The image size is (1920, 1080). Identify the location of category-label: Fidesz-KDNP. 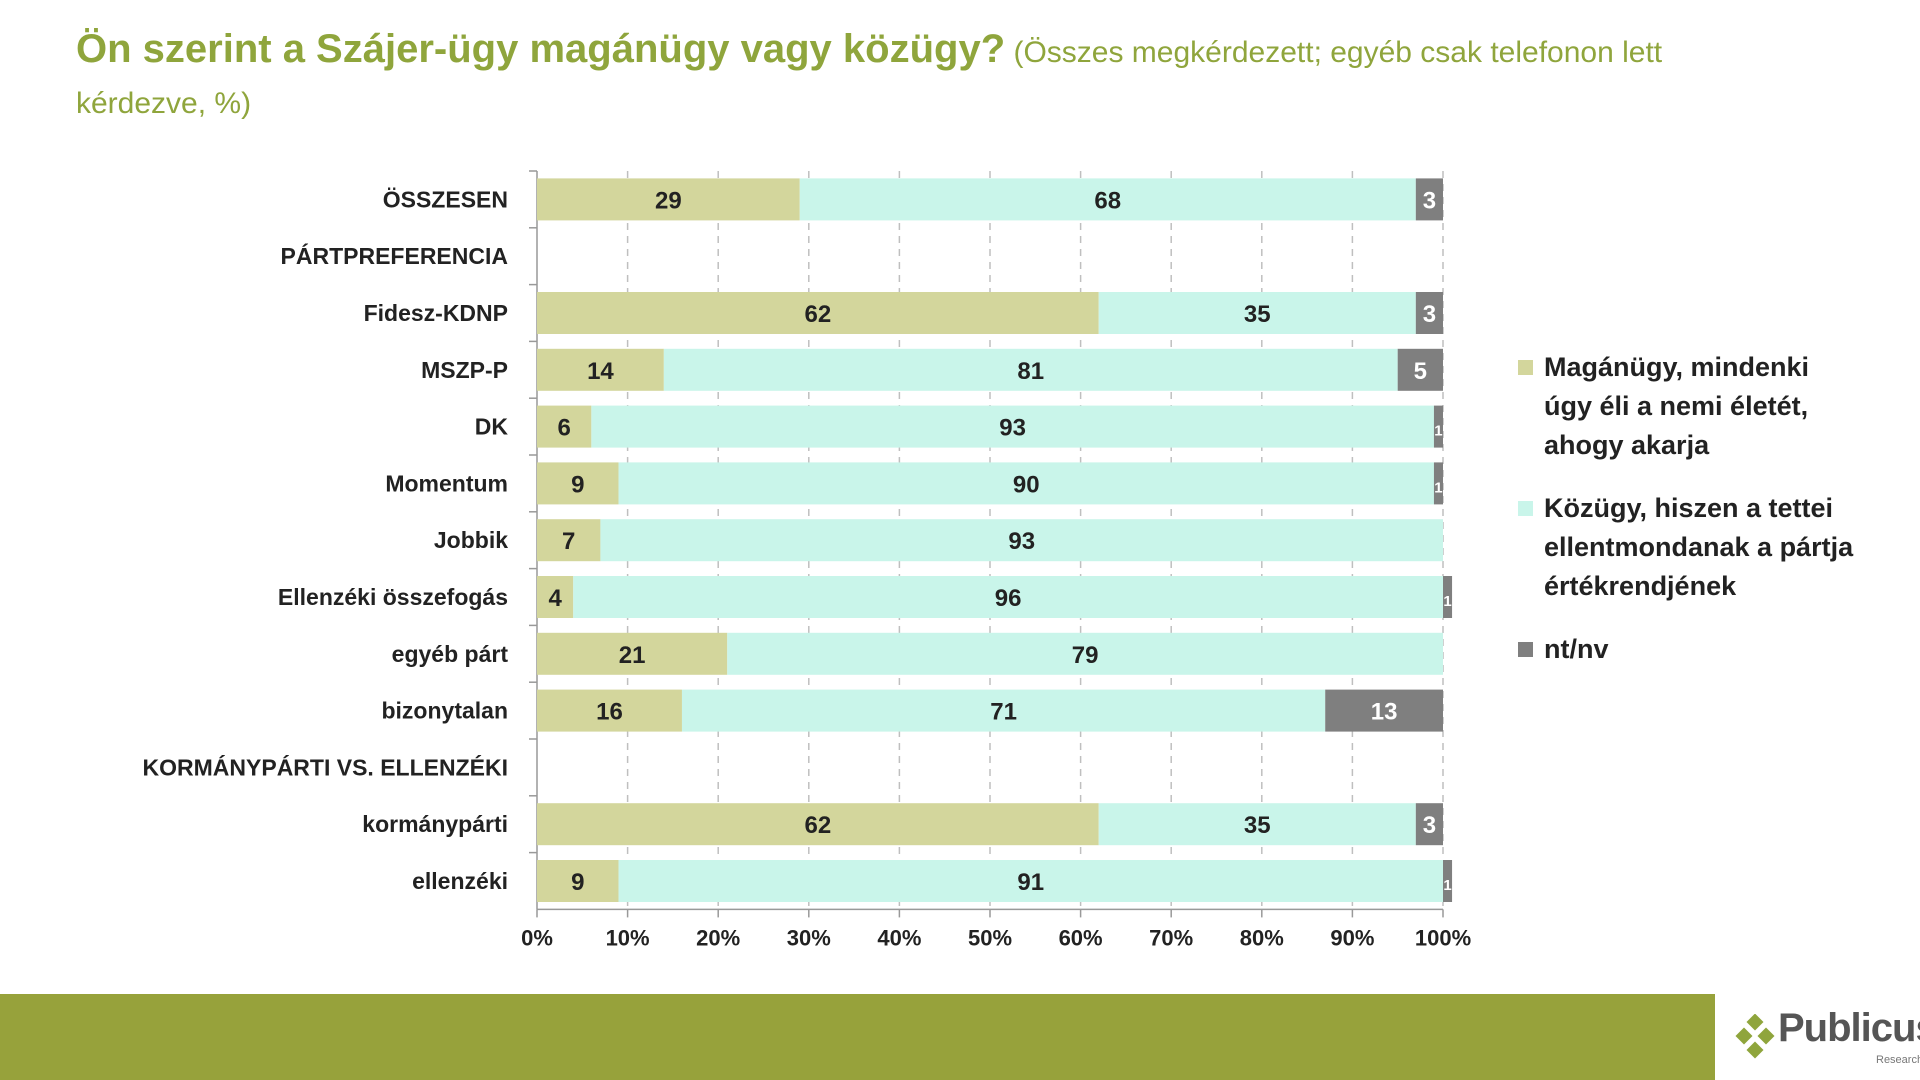
(436, 313).